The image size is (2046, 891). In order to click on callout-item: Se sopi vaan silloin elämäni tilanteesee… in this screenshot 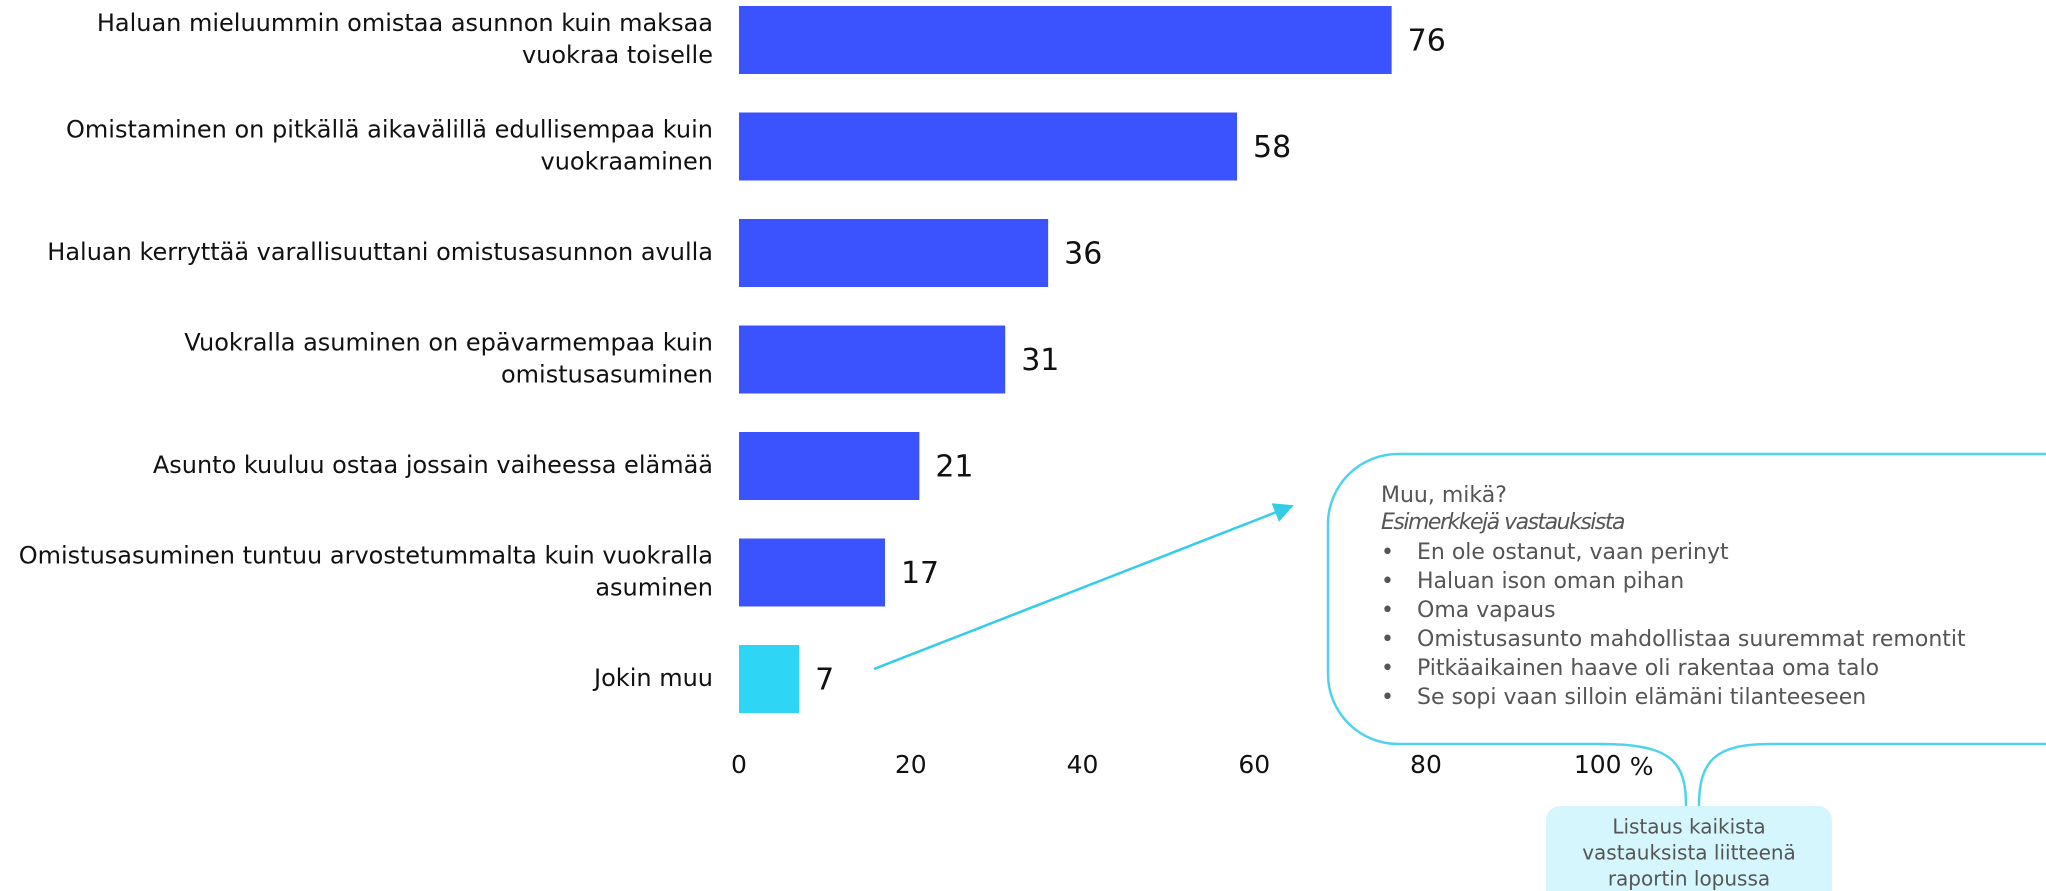, I will do `click(1641, 697)`.